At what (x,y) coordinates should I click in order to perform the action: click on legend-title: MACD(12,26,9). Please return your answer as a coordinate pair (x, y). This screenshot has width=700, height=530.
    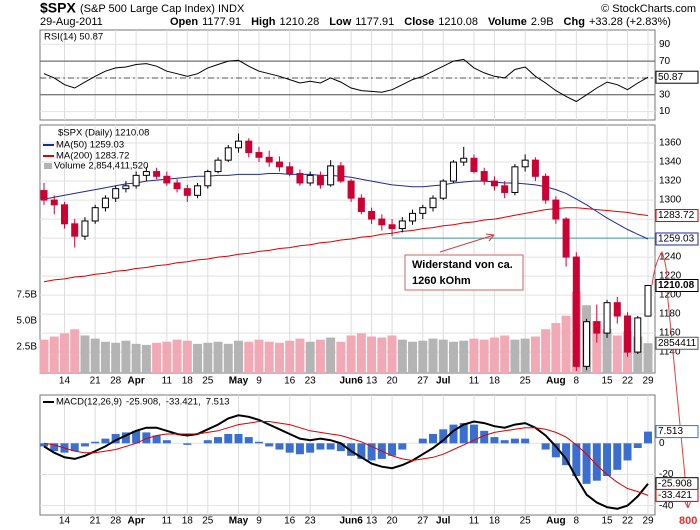
    Looking at the image, I should click on (89, 402).